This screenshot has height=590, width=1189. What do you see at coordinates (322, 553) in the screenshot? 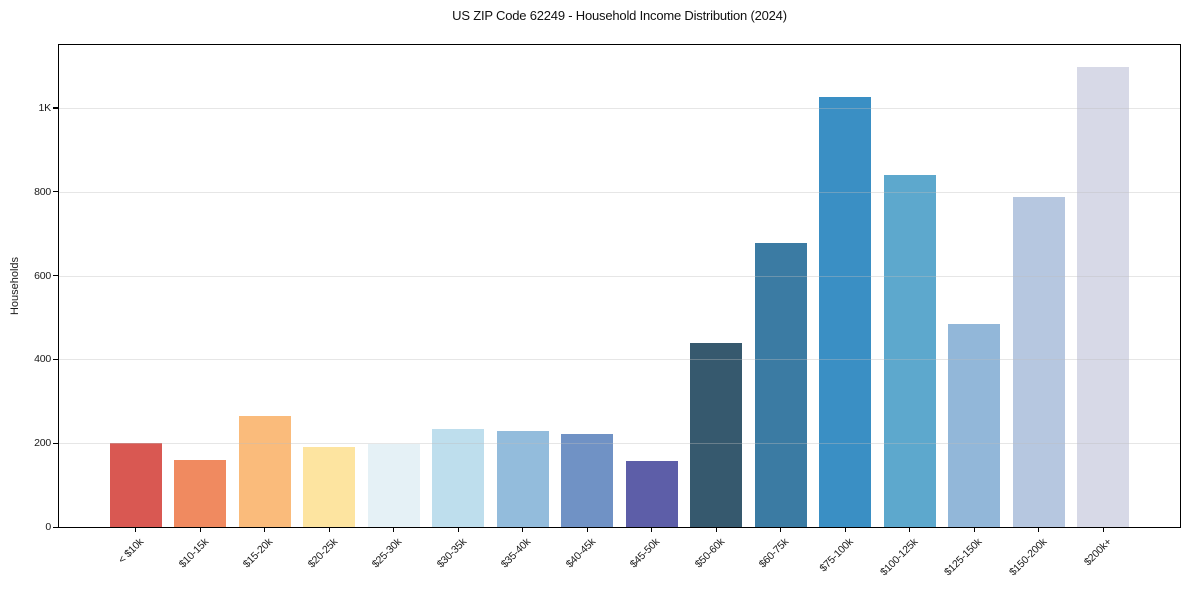
I see `x-tick-label-$20-25k: $20-25k` at bounding box center [322, 553].